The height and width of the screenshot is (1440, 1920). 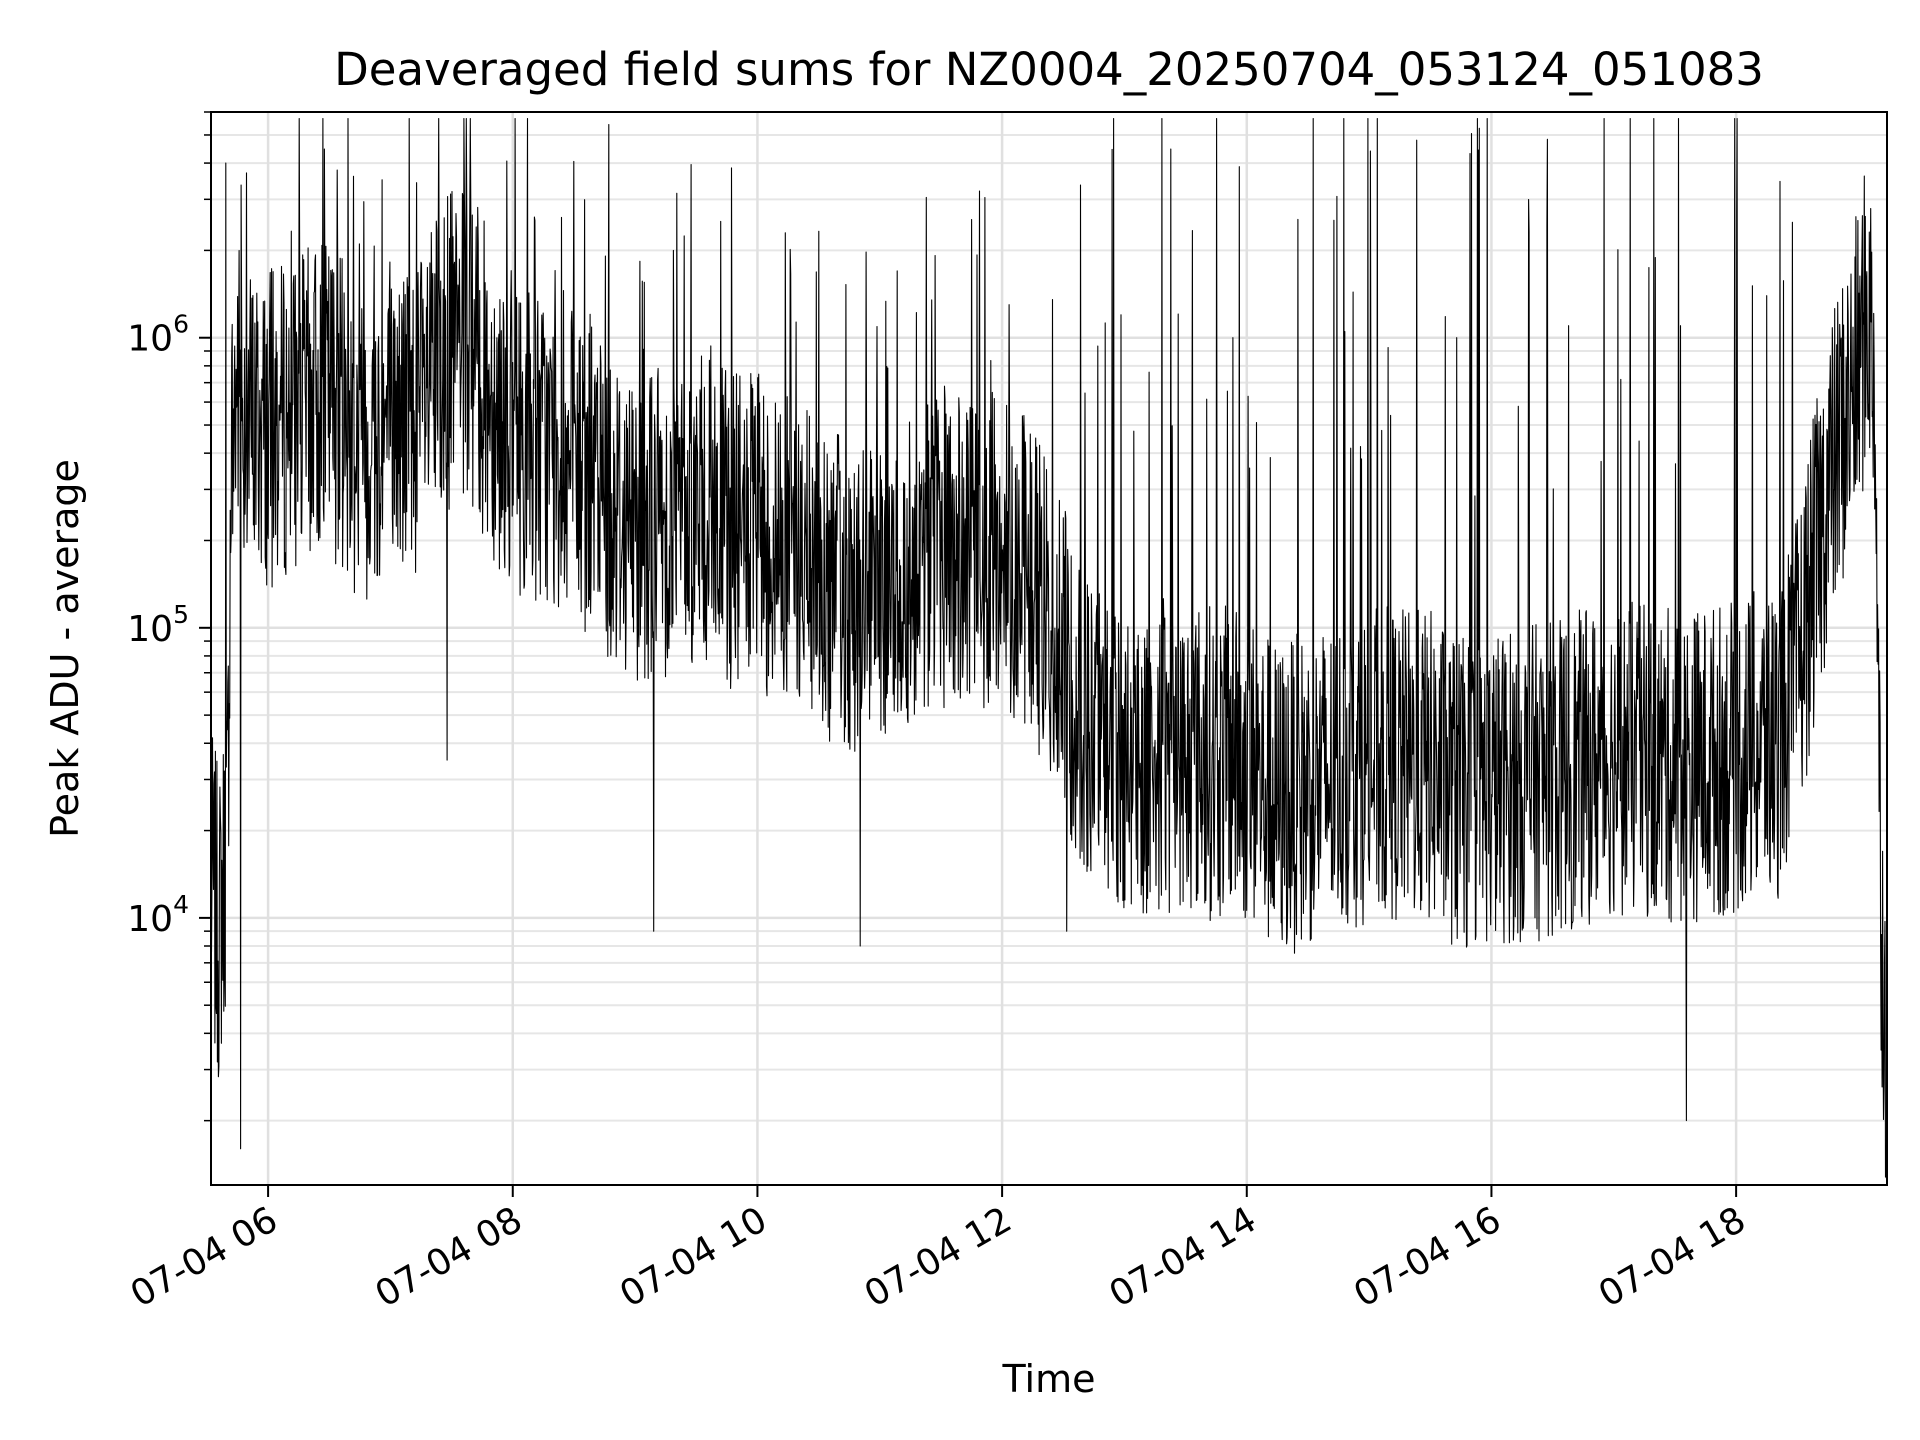 What do you see at coordinates (158, 625) in the screenshot?
I see `y-tick-label: 10⁵` at bounding box center [158, 625].